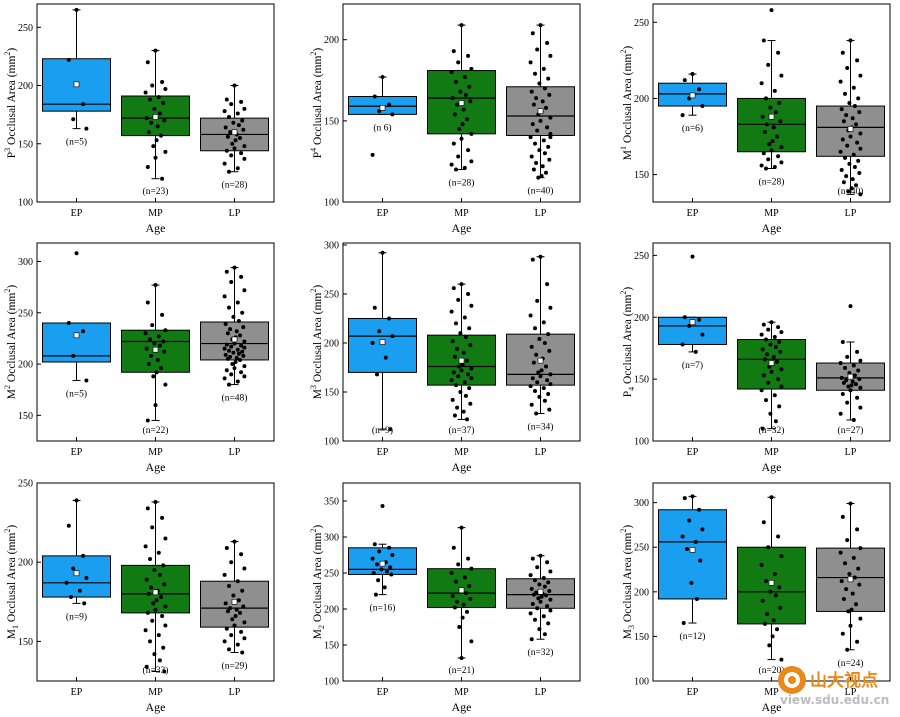 The height and width of the screenshot is (717, 900). What do you see at coordinates (76, 616) in the screenshot?
I see `n-label: (n=9)` at bounding box center [76, 616].